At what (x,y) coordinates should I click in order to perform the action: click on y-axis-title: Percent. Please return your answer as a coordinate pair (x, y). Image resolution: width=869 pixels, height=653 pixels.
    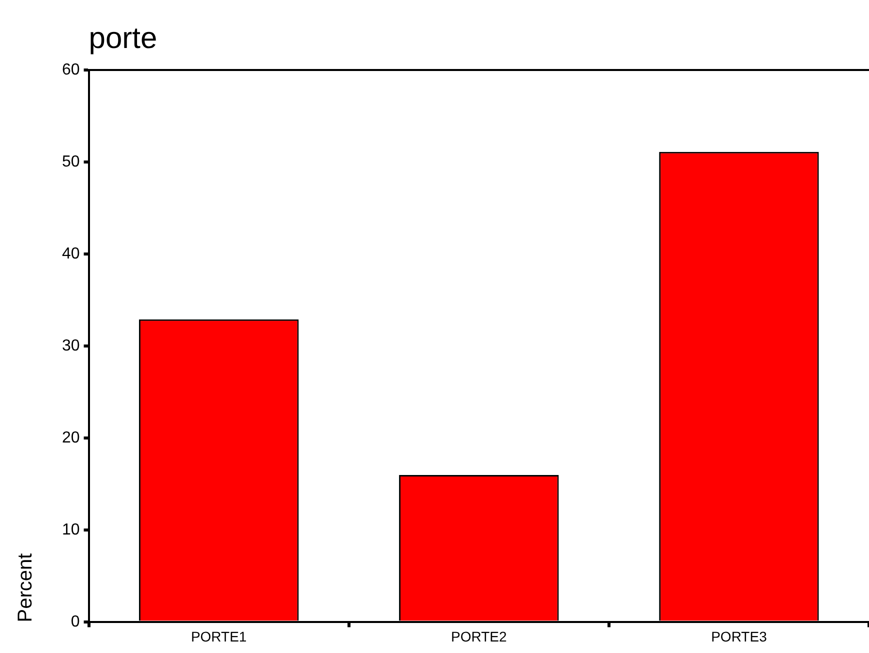
    Looking at the image, I should click on (25, 587).